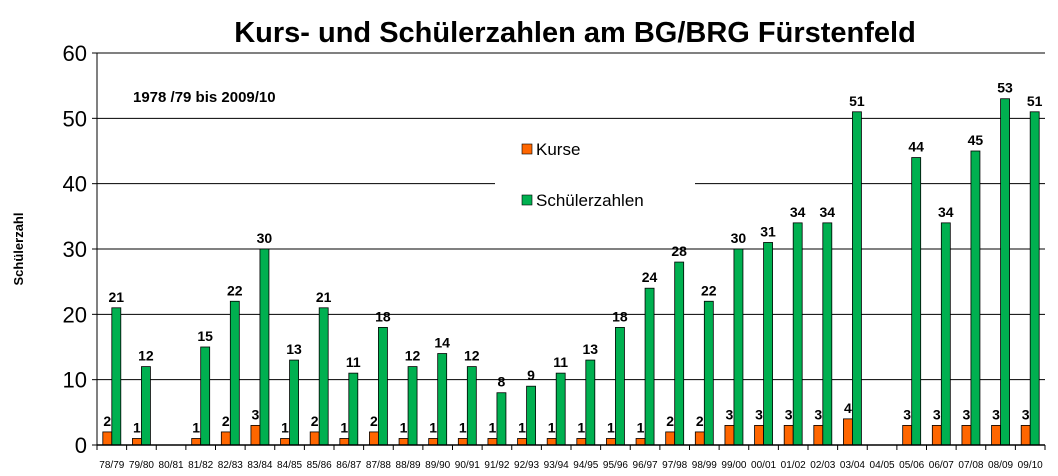 The height and width of the screenshot is (476, 1058). What do you see at coordinates (502, 382) in the screenshot?
I see `data-label-schuelerzahlen: 8` at bounding box center [502, 382].